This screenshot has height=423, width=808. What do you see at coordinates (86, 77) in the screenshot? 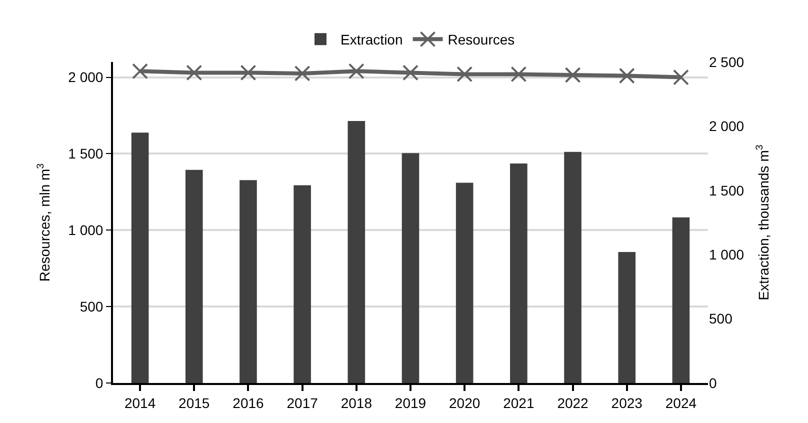
I see `y-tick-label: 2 000` at bounding box center [86, 77].